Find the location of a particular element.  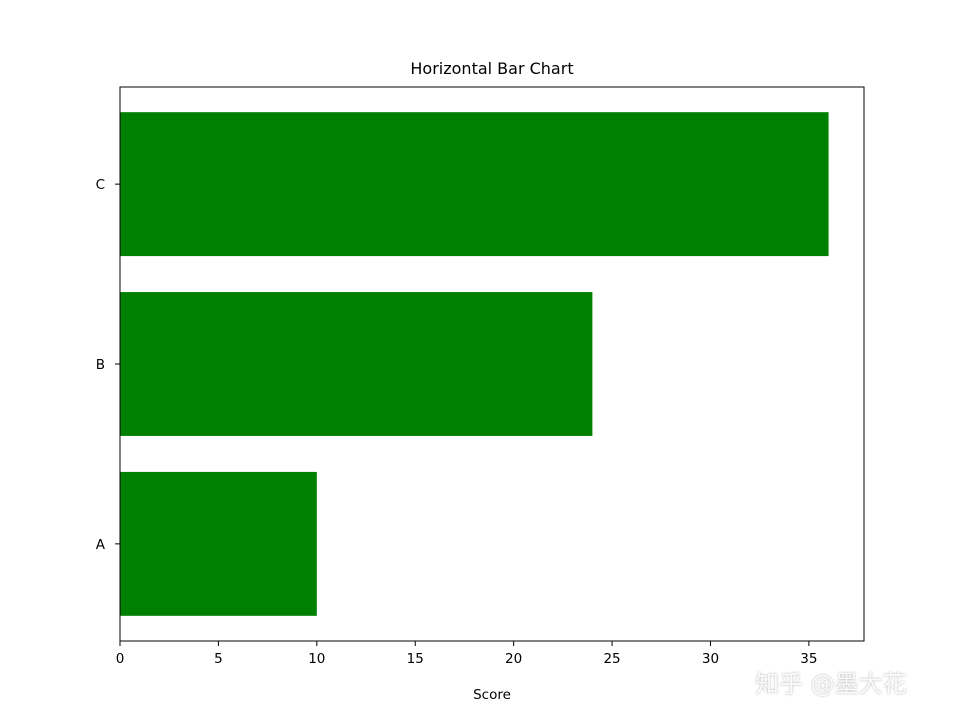

x-tick-label: 25 is located at coordinates (611, 659).